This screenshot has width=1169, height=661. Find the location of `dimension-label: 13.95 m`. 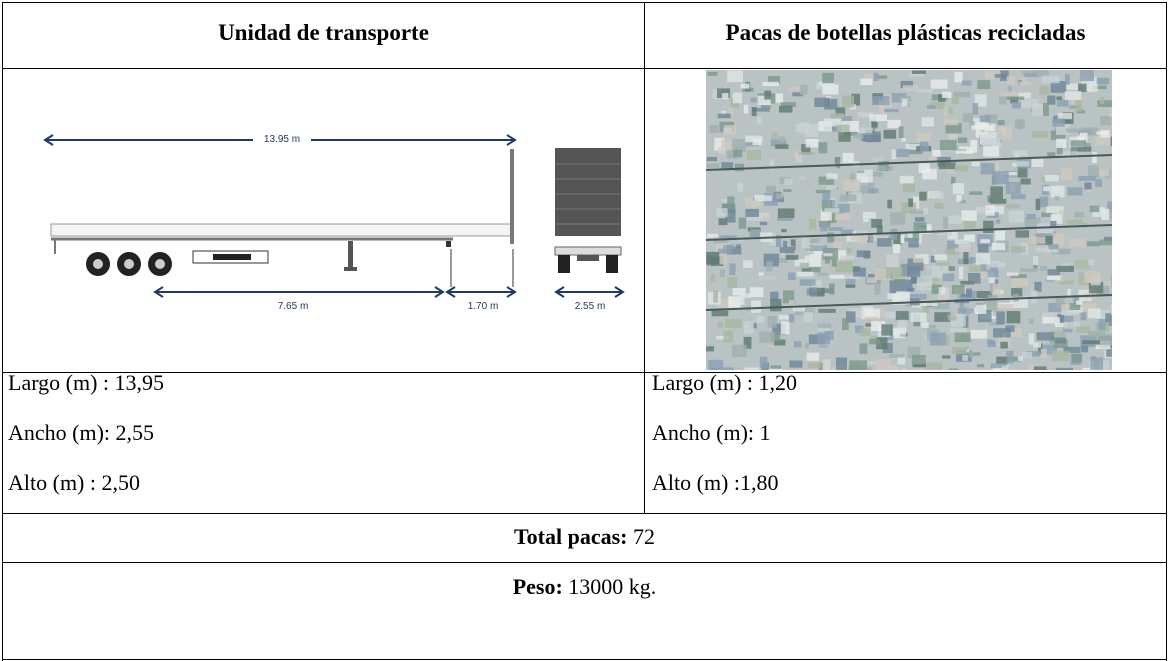

dimension-label: 13.95 m is located at coordinates (282, 139).